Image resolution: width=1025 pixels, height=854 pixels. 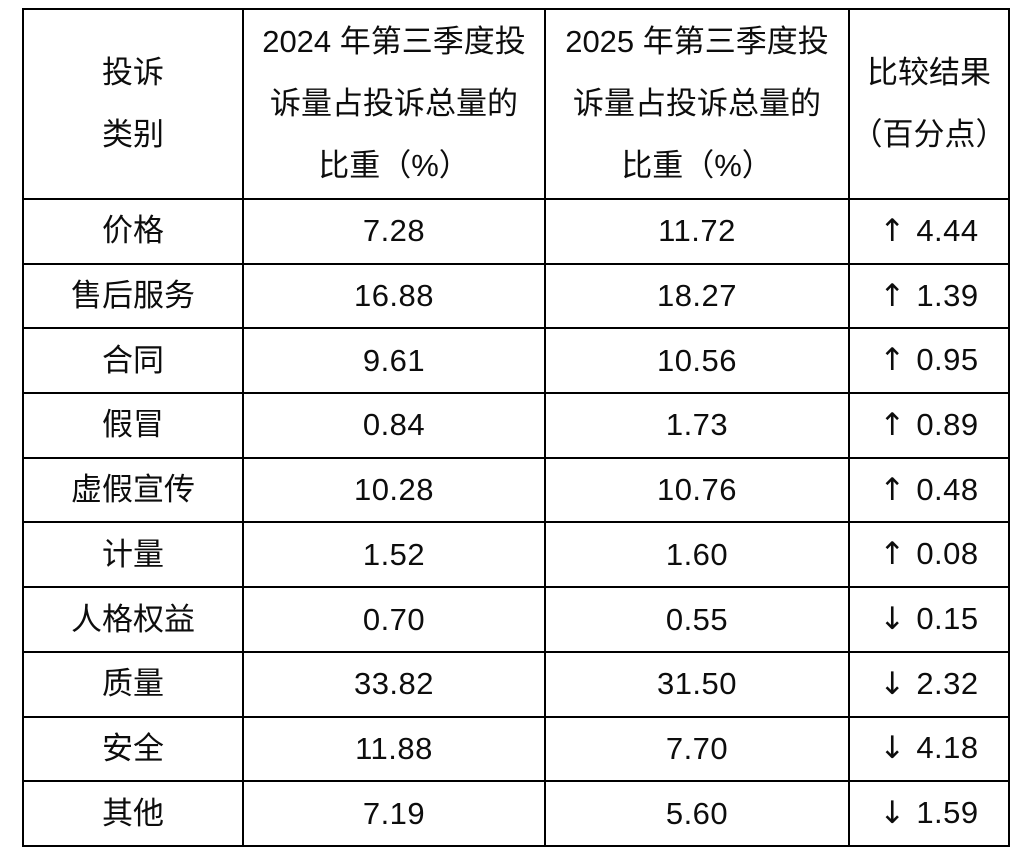 What do you see at coordinates (697, 684) in the screenshot?
I see `value-2025-cell: 31.50` at bounding box center [697, 684].